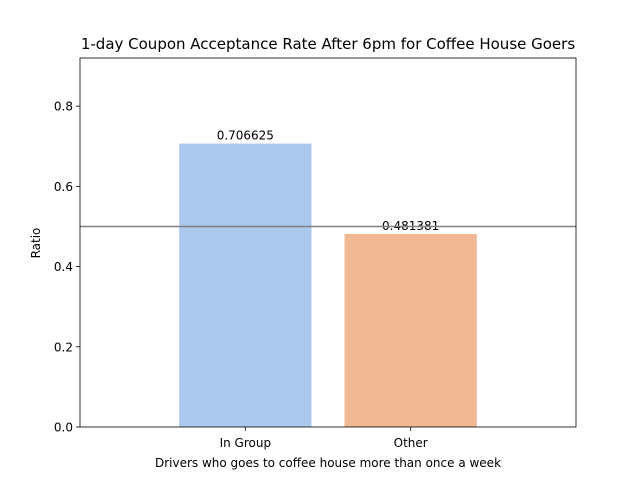 This screenshot has height=480, width=640. Describe the element at coordinates (246, 443) in the screenshot. I see `x-tick-label: In Group` at that location.